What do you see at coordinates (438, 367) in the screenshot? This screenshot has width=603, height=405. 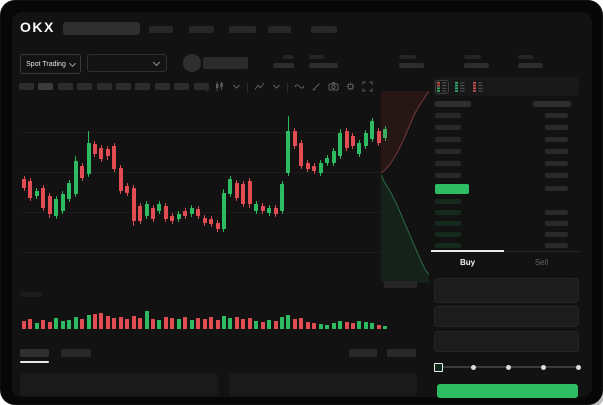 I see `slider-handle` at bounding box center [438, 367].